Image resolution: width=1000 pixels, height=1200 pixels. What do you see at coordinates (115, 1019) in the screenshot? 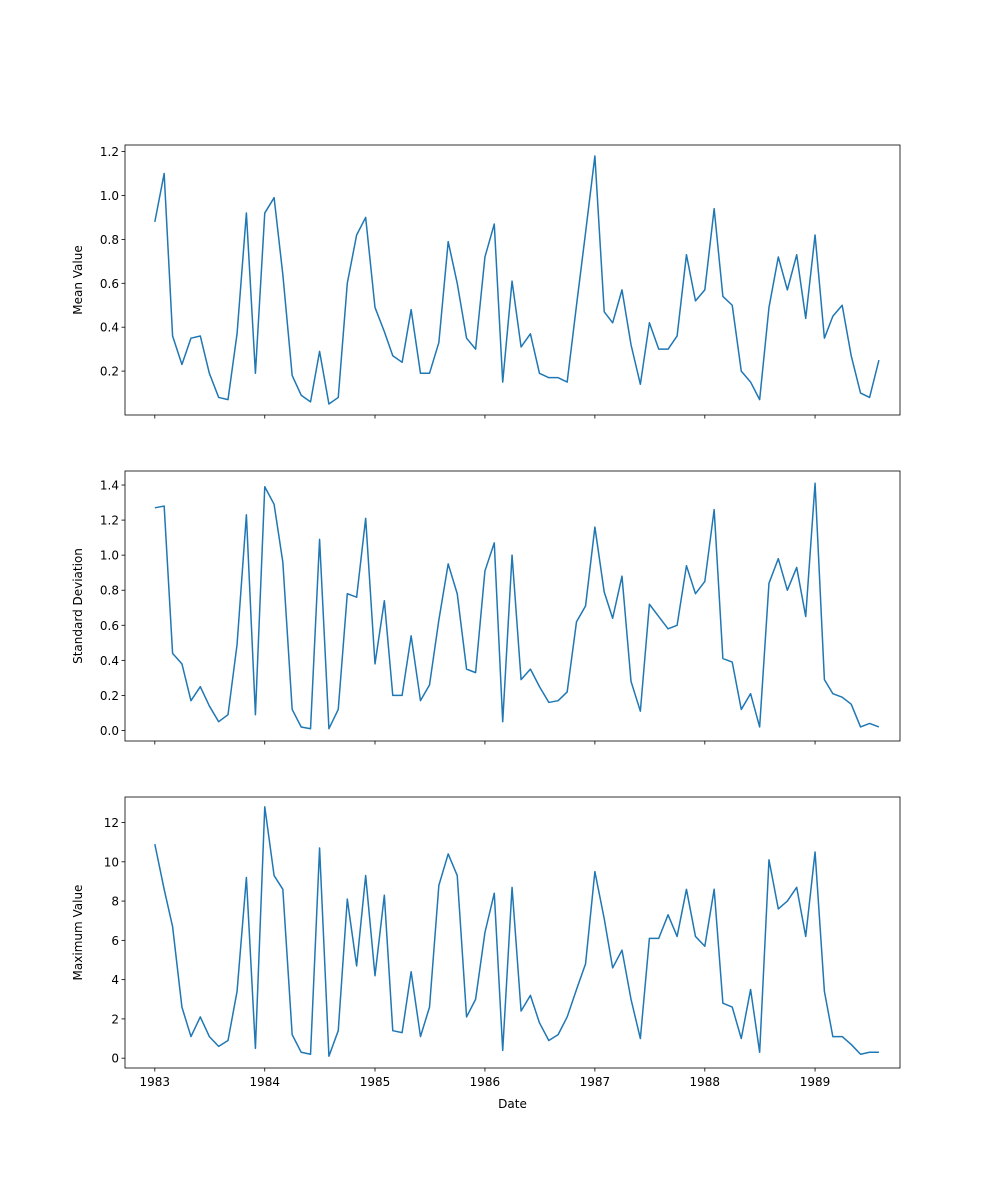
I see `y-tick-label: 2` at bounding box center [115, 1019].